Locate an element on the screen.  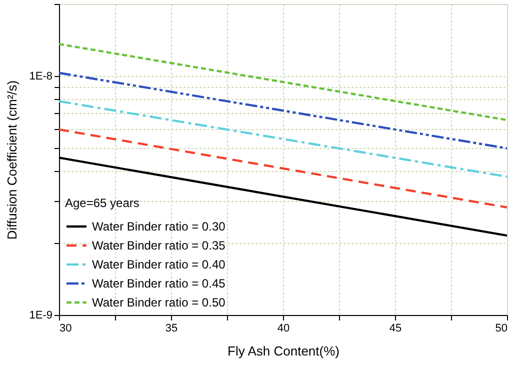
y-axis-title: Diffusion Coefficient (cm²/s) is located at coordinates (12, 160).